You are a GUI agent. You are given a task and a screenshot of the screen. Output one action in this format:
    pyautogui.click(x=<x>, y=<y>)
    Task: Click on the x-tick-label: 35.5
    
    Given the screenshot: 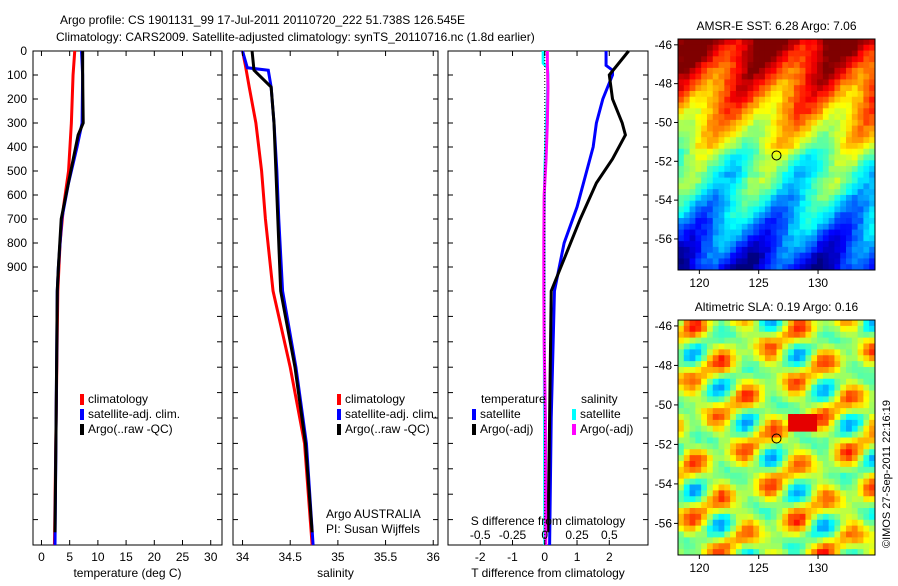 What is the action you would take?
    pyautogui.click(x=386, y=557)
    